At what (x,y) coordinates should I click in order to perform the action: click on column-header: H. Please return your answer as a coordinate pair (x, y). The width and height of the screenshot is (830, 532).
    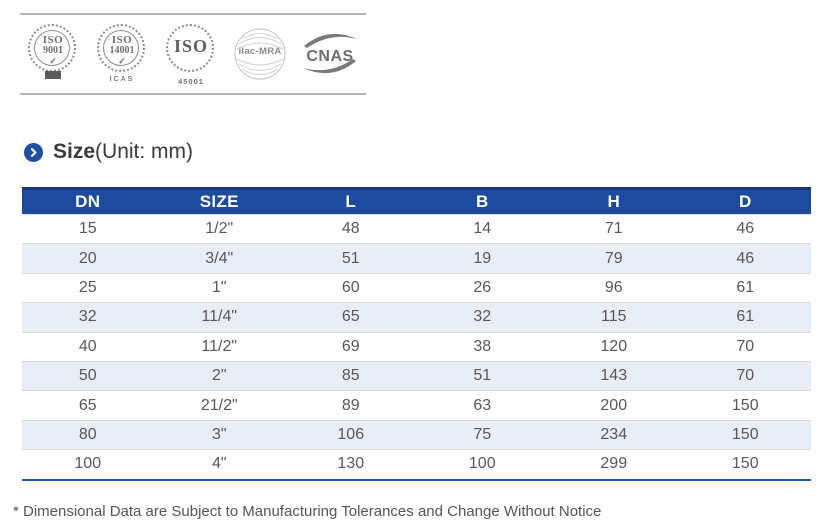
    Looking at the image, I should click on (614, 201).